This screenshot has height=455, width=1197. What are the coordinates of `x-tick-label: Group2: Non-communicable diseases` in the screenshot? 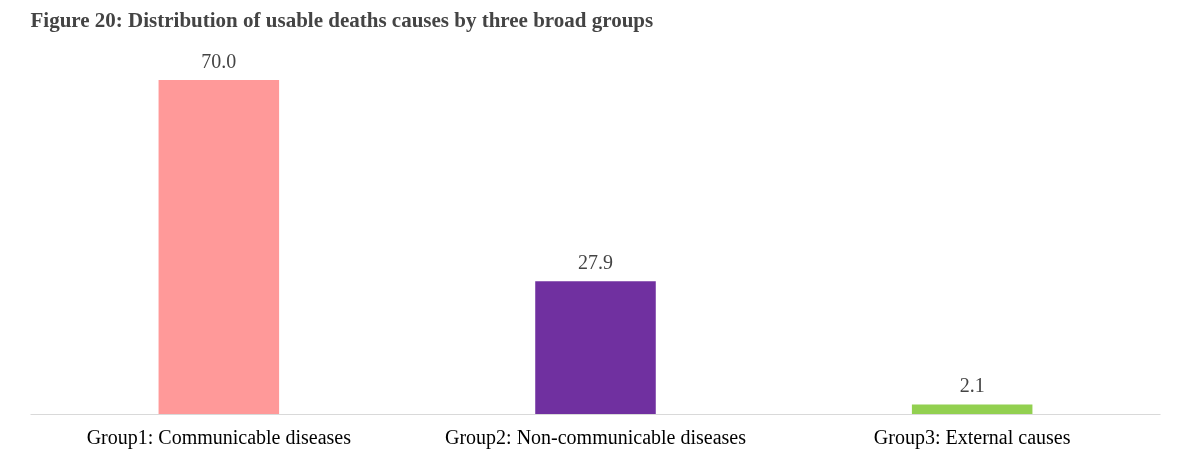 It's located at (595, 437).